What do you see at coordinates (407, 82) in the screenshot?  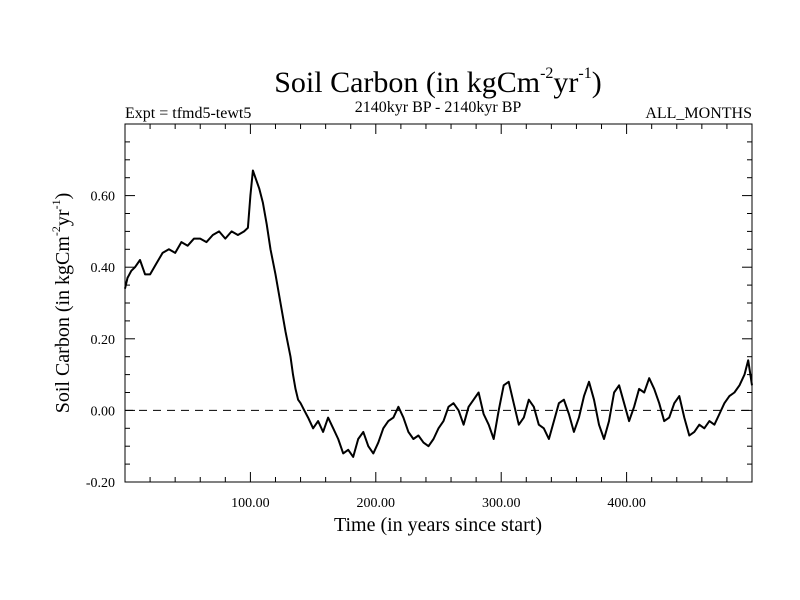 I see `chart-title-text: Soil Carbon (in kgCm` at bounding box center [407, 82].